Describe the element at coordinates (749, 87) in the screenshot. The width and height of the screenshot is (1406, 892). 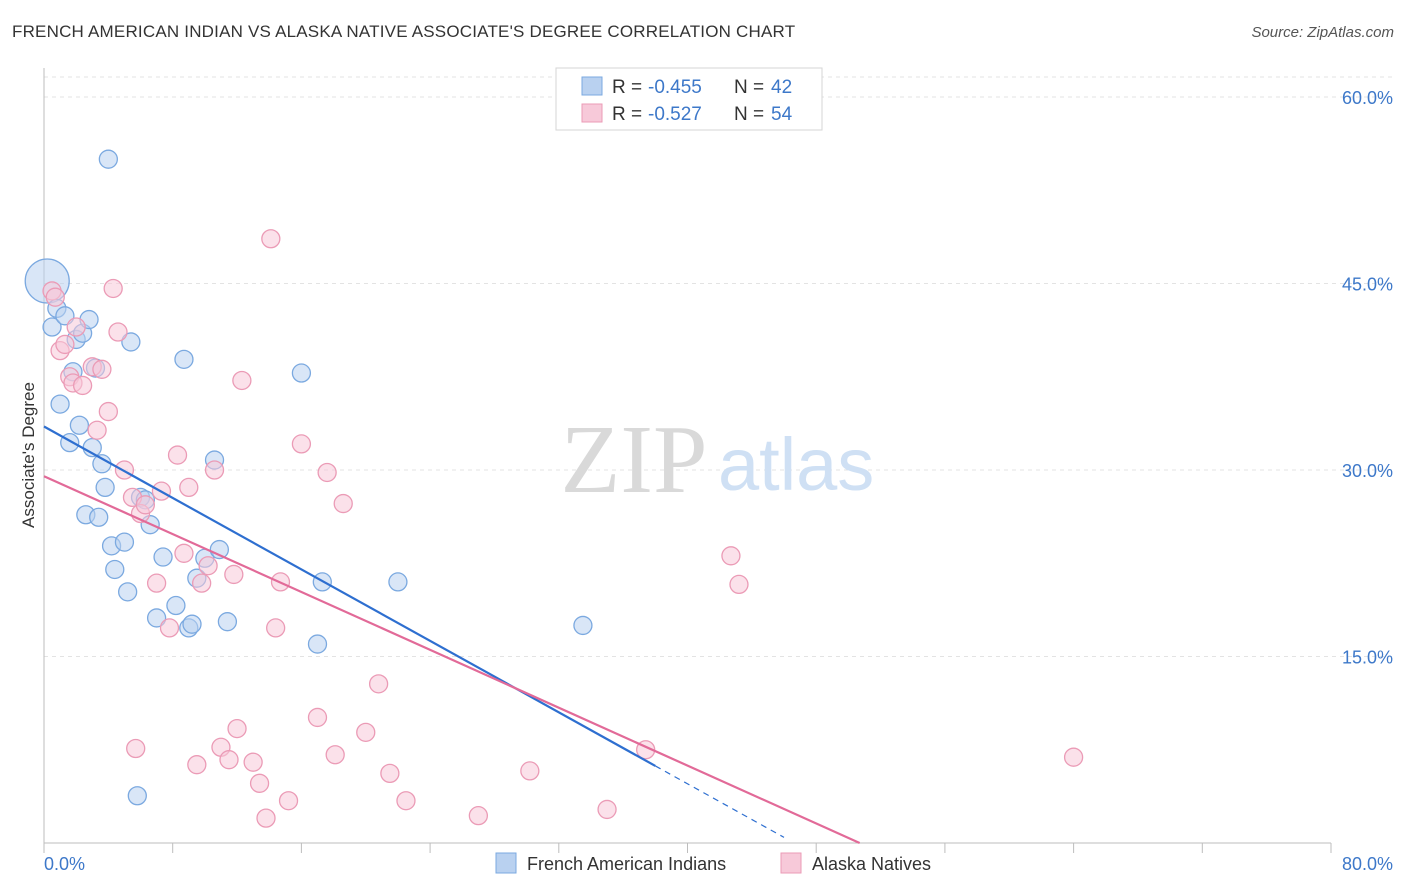
I see `stats-n-label-0: N =` at that location.